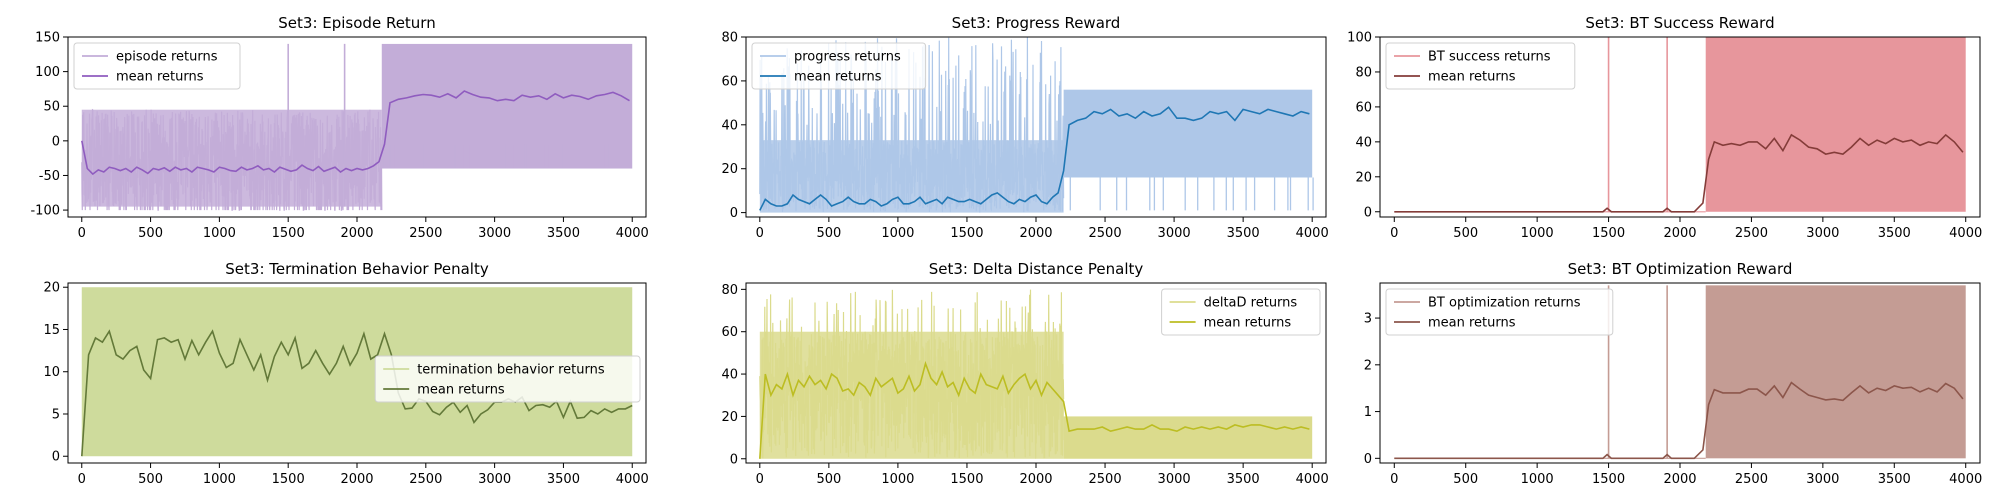 This screenshot has width=2000, height=500. What do you see at coordinates (1489, 57) in the screenshot?
I see `legend-label: BT success returns` at bounding box center [1489, 57].